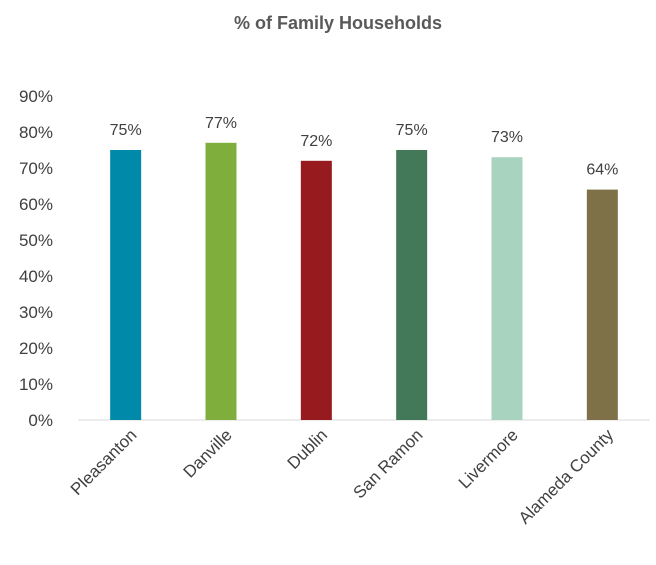  I want to click on y-tick-label: 80%, so click(36, 132).